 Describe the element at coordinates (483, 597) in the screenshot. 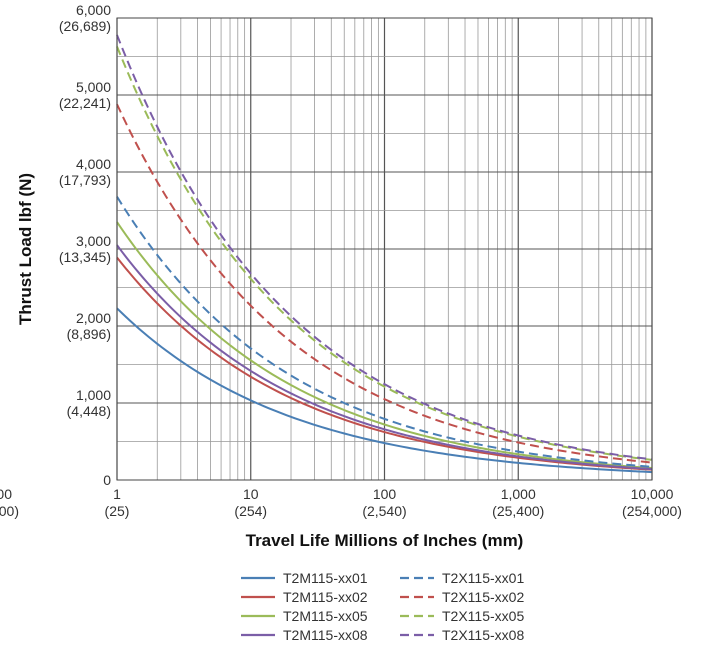

I see `legend-label: T2X115-xx02` at that location.